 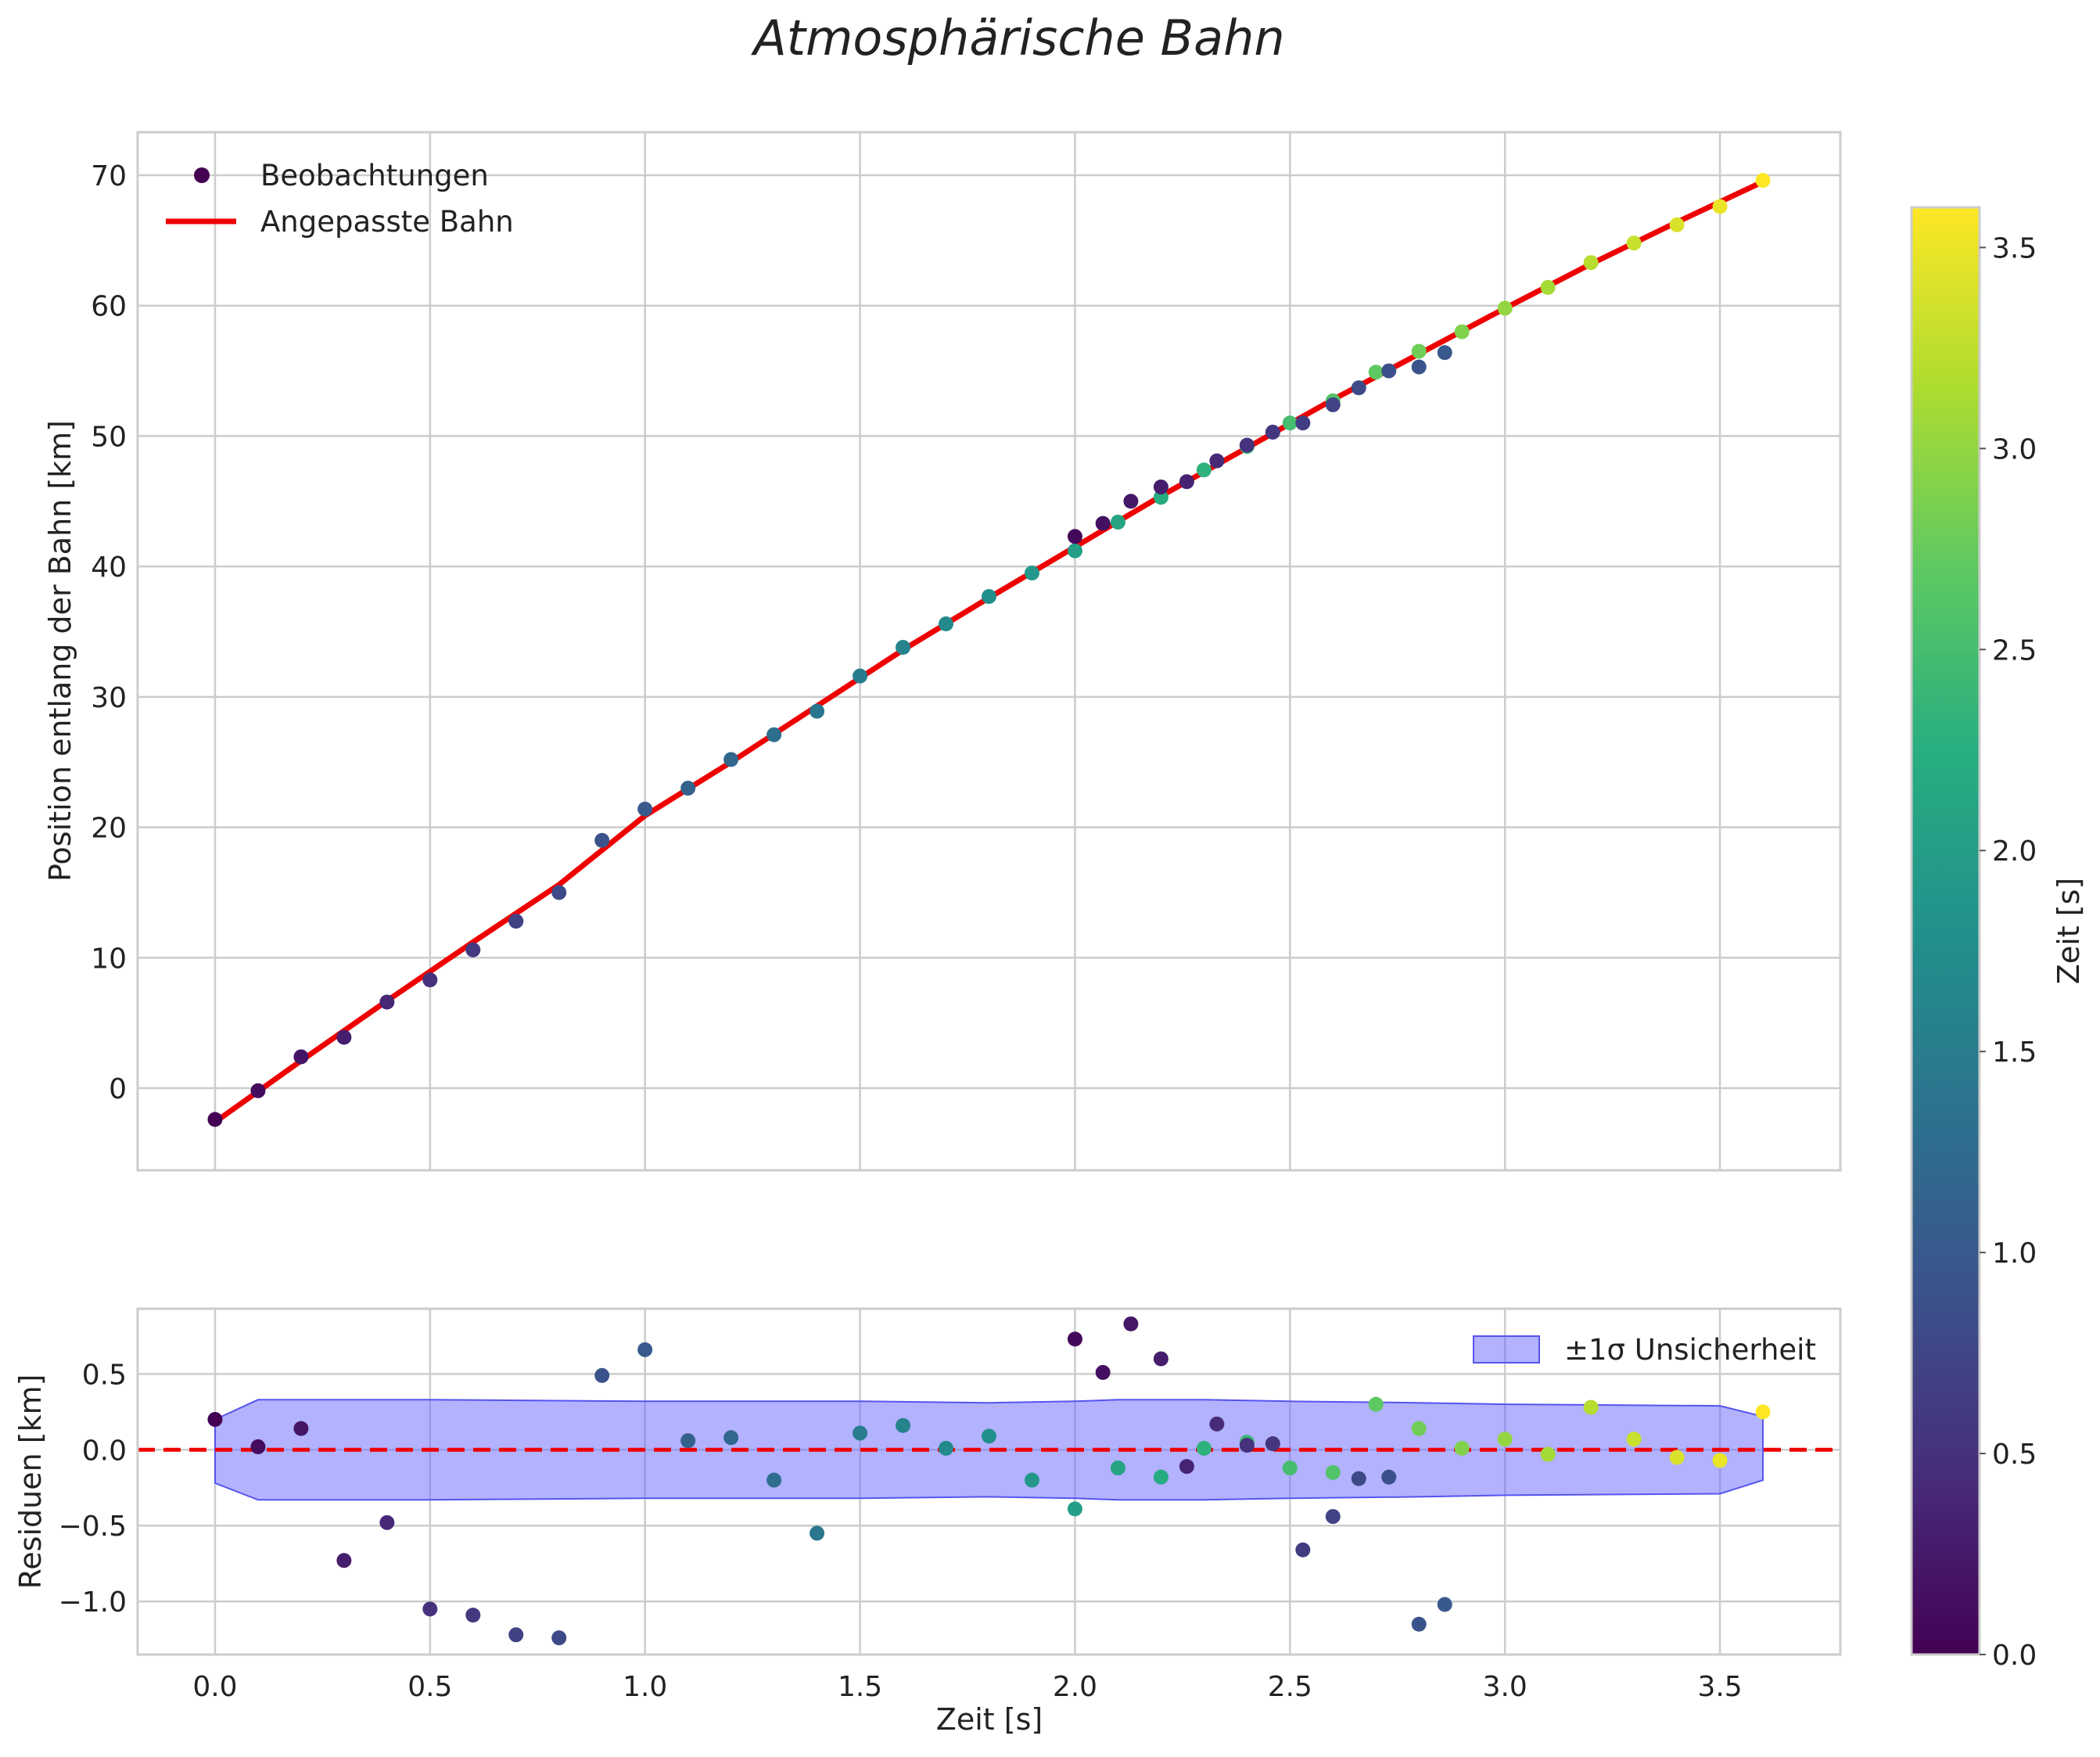 I want to click on main-legend: Beobachtungen Angepasste Bahn, so click(x=340, y=199).